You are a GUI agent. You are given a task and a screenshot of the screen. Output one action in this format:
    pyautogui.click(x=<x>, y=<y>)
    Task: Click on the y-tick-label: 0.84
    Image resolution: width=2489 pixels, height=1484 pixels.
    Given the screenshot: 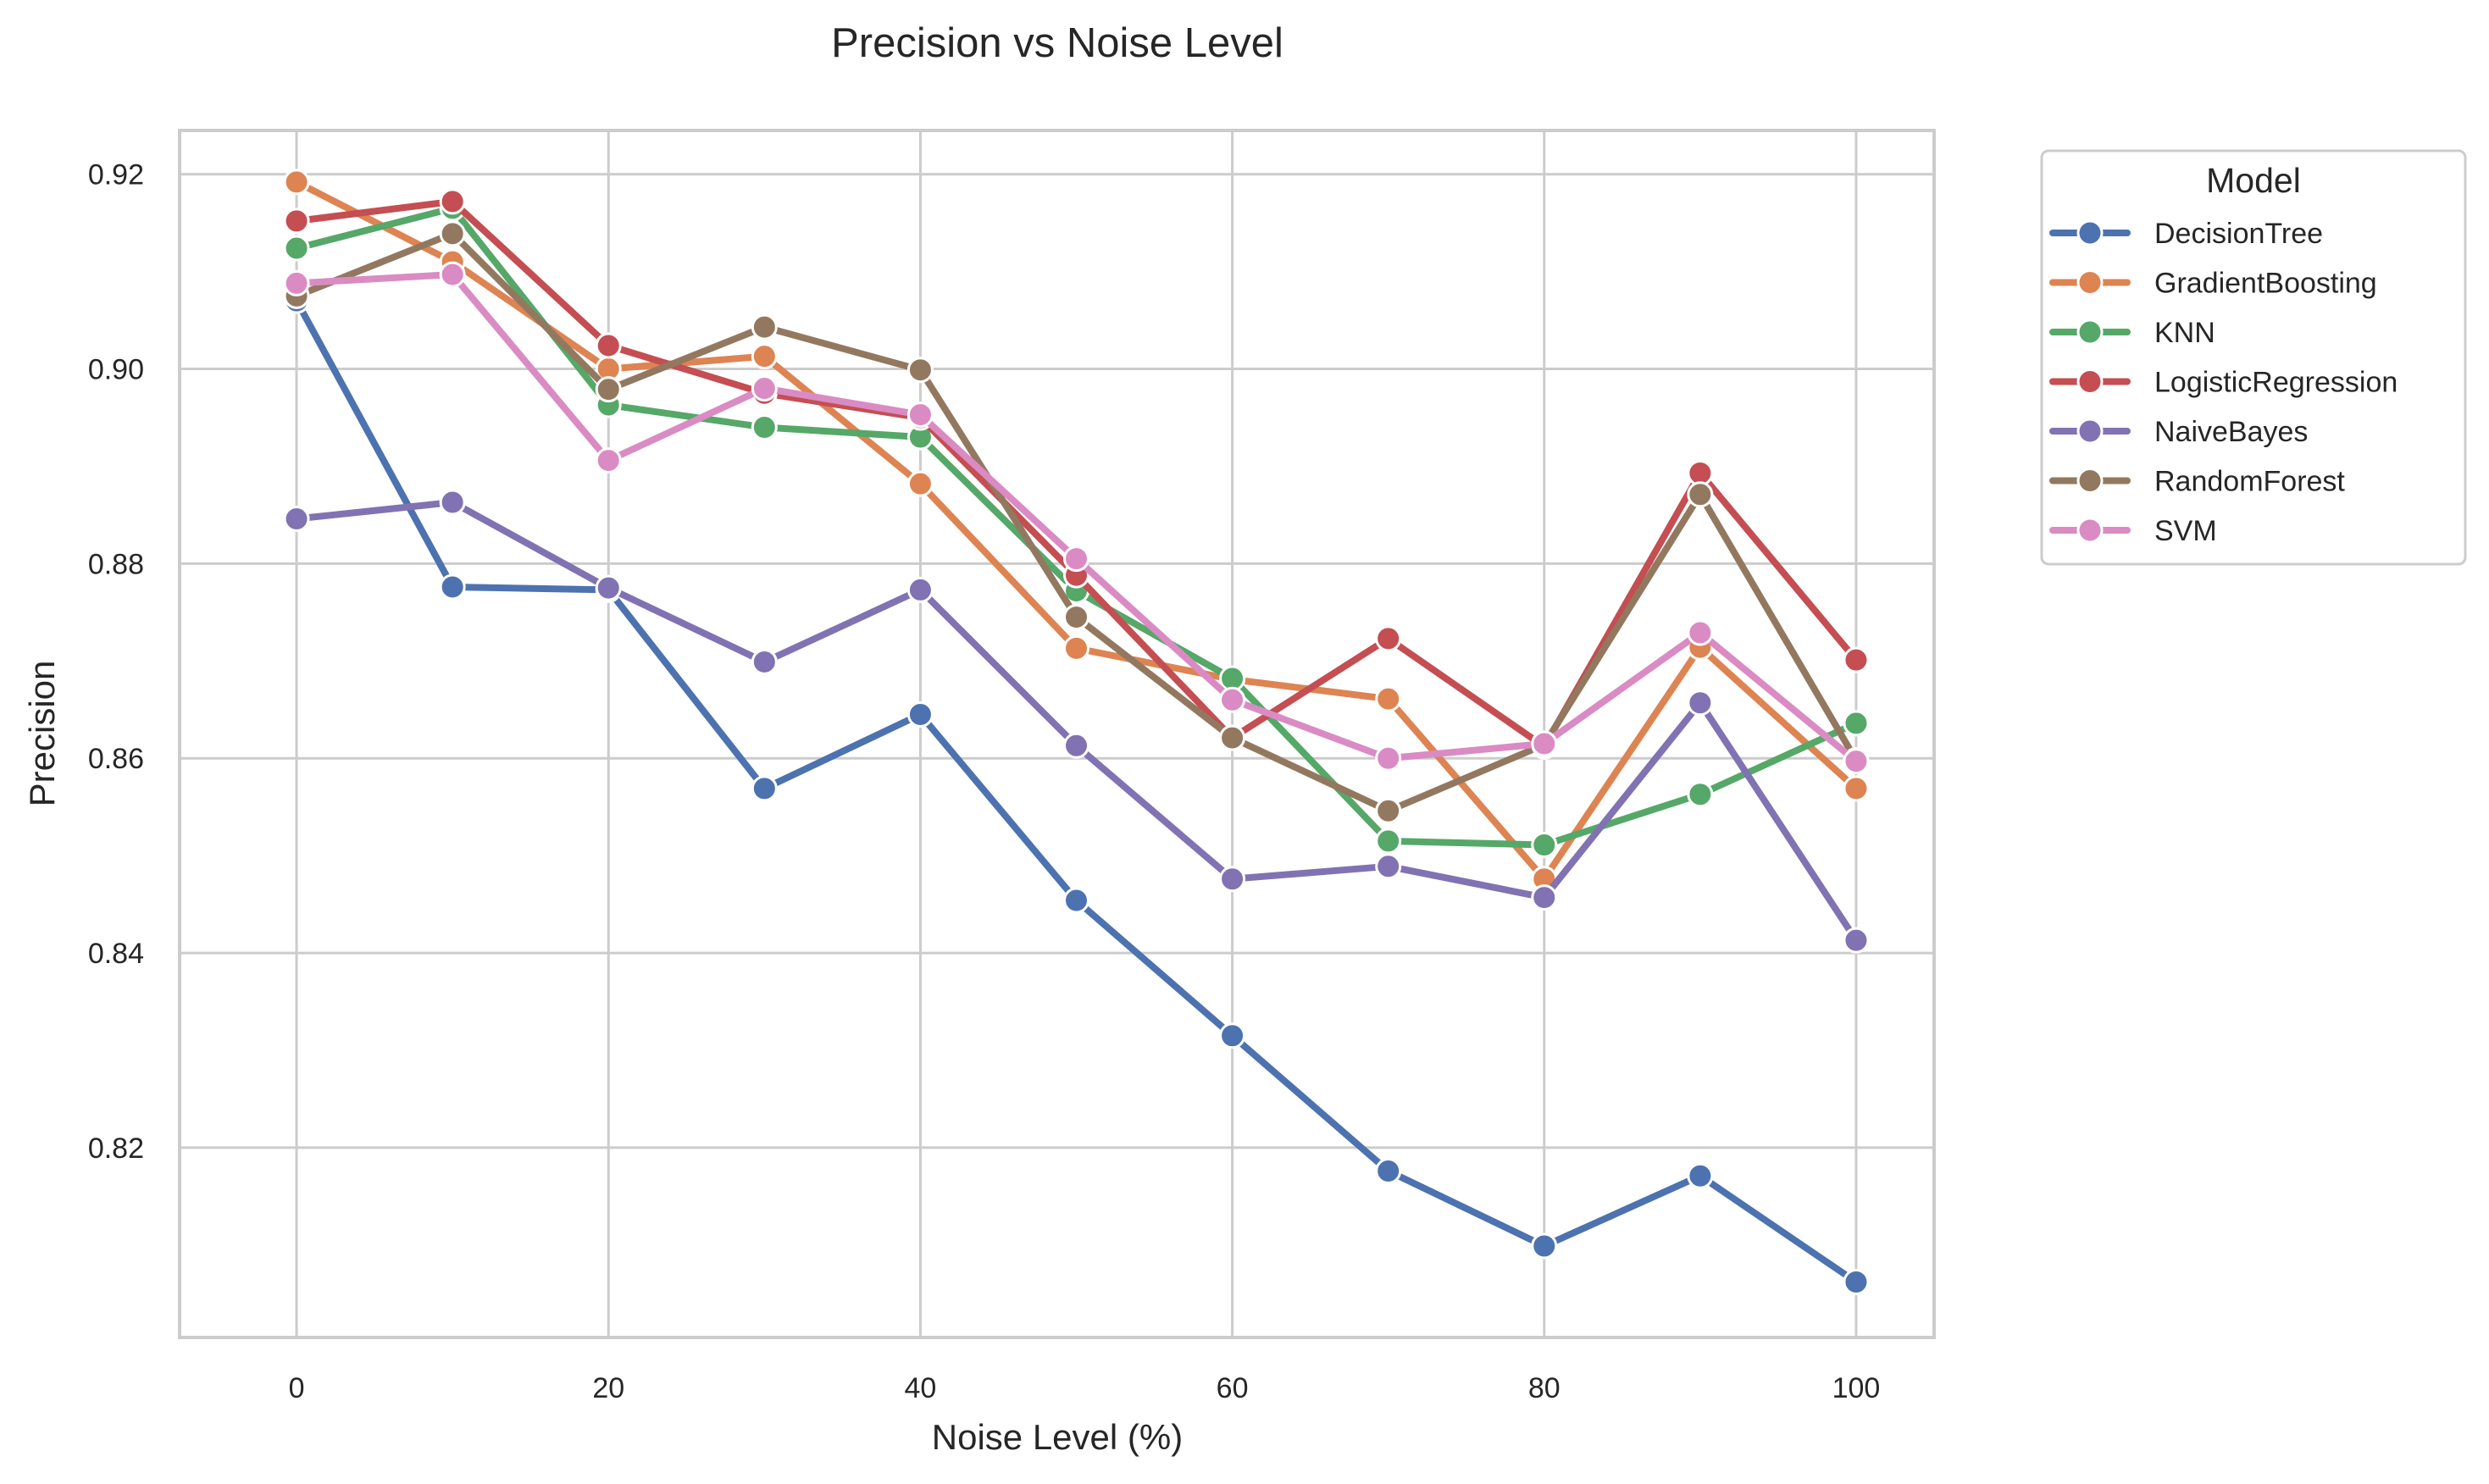 What is the action you would take?
    pyautogui.click(x=116, y=954)
    